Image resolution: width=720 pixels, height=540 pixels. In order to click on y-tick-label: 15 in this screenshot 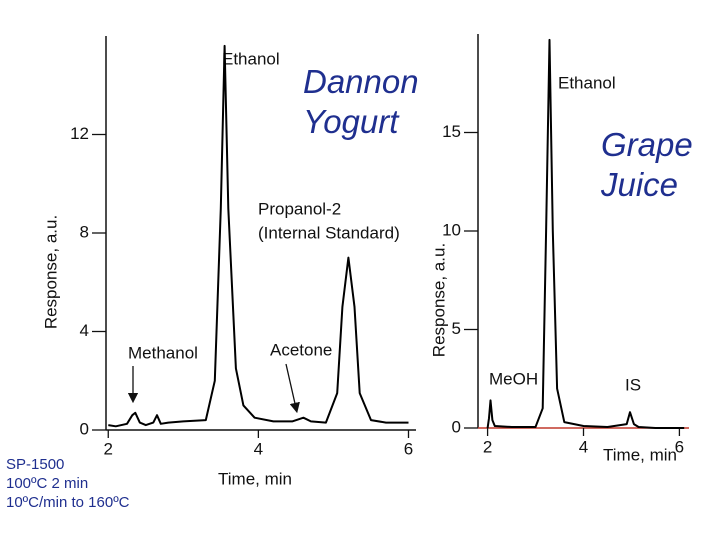, I will do `click(451, 131)`.